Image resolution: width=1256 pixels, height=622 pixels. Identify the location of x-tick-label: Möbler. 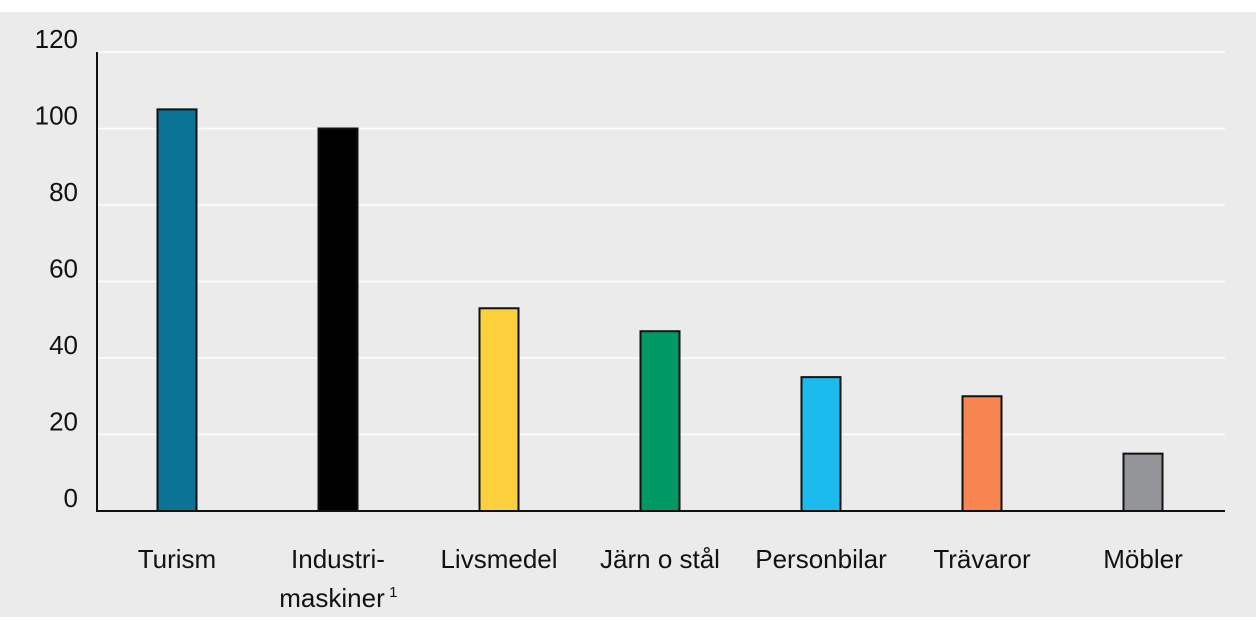
(1143, 559).